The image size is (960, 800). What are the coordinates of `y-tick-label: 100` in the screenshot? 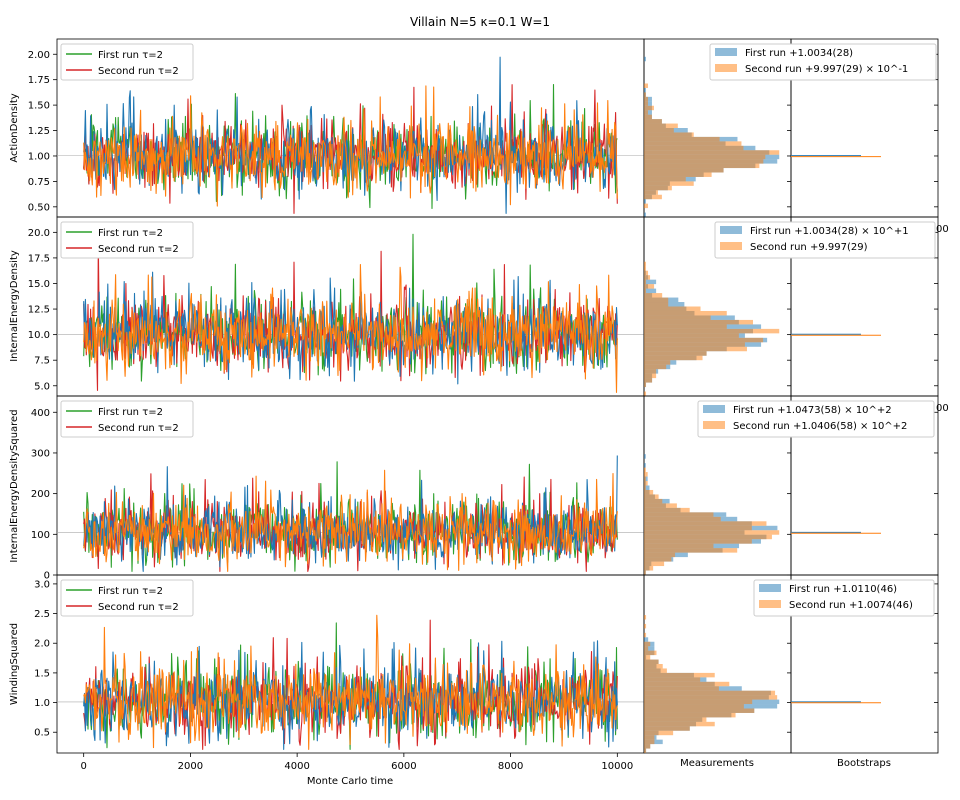 It's located at (40, 535).